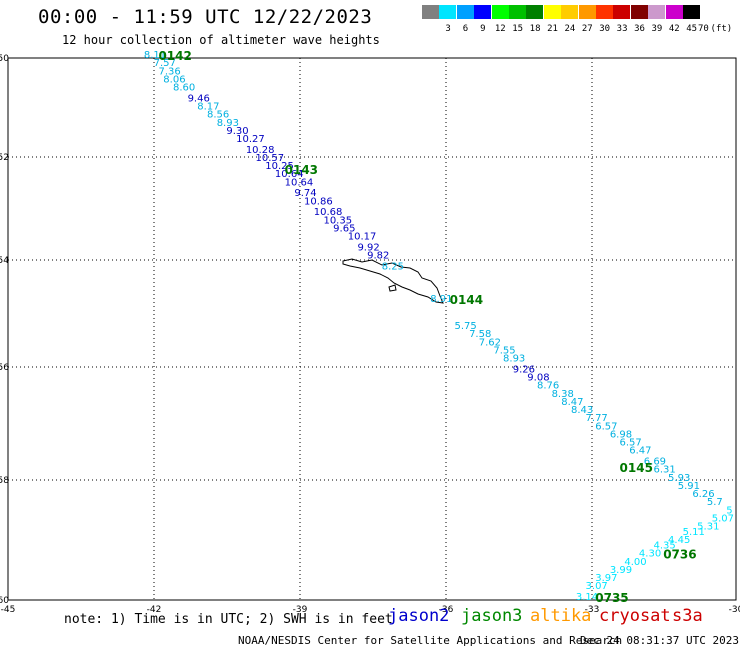 The image size is (740, 650). What do you see at coordinates (659, 640) in the screenshot?
I see `timestamp-text: Dec 24 08:31:37 UTC 2023` at bounding box center [659, 640].